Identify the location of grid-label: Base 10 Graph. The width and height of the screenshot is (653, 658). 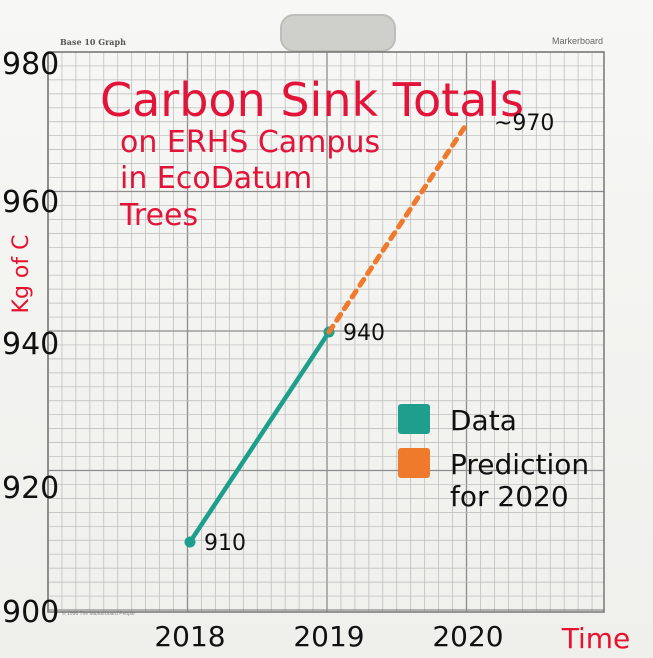
(93, 42).